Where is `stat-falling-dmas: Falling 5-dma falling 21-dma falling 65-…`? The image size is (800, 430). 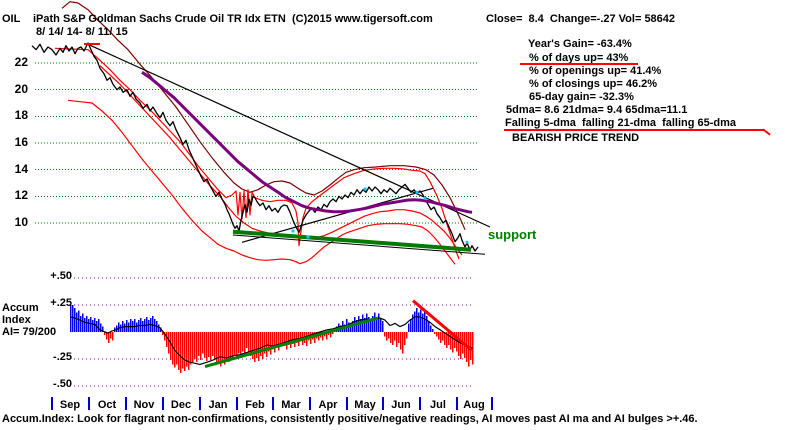 stat-falling-dmas: Falling 5-dma falling 21-dma falling 65-… is located at coordinates (621, 123).